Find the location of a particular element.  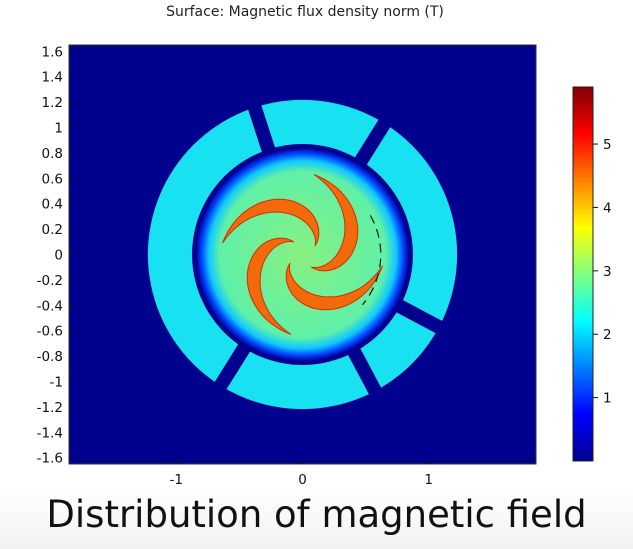

x-tick-label: 0 is located at coordinates (302, 480).